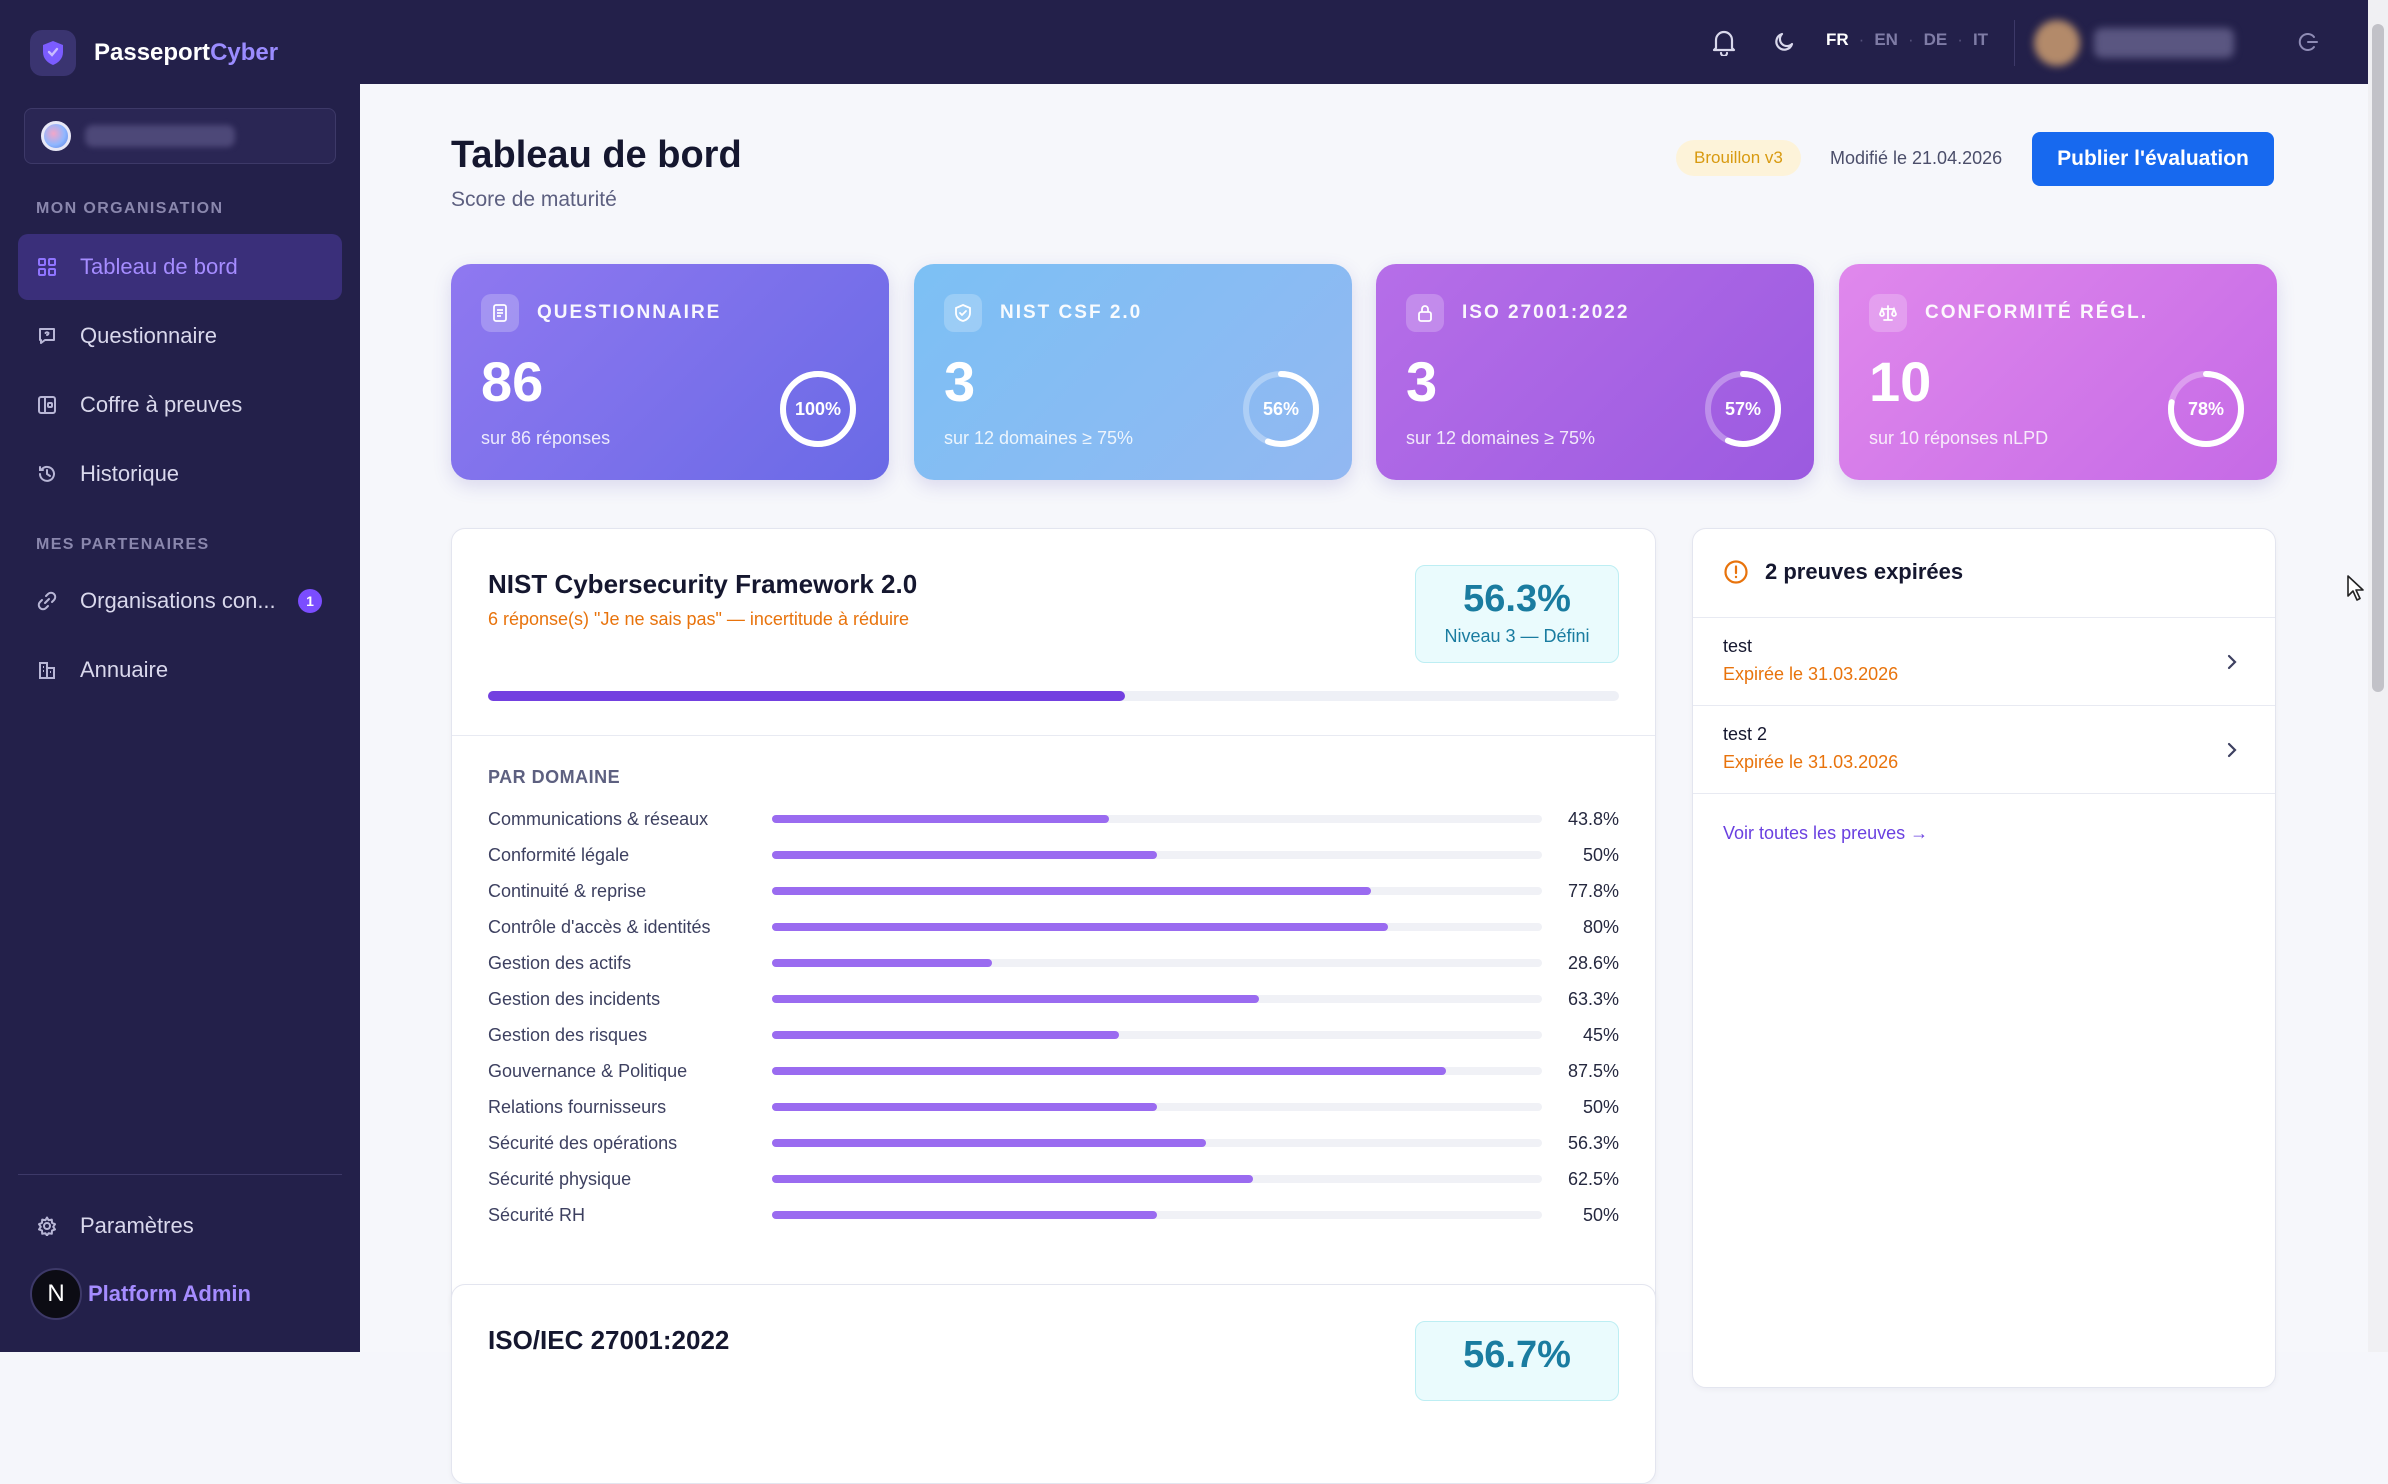 The width and height of the screenshot is (2388, 1484). I want to click on proof-expiry-date: Expirée le 31.03.2026, so click(1811, 762).